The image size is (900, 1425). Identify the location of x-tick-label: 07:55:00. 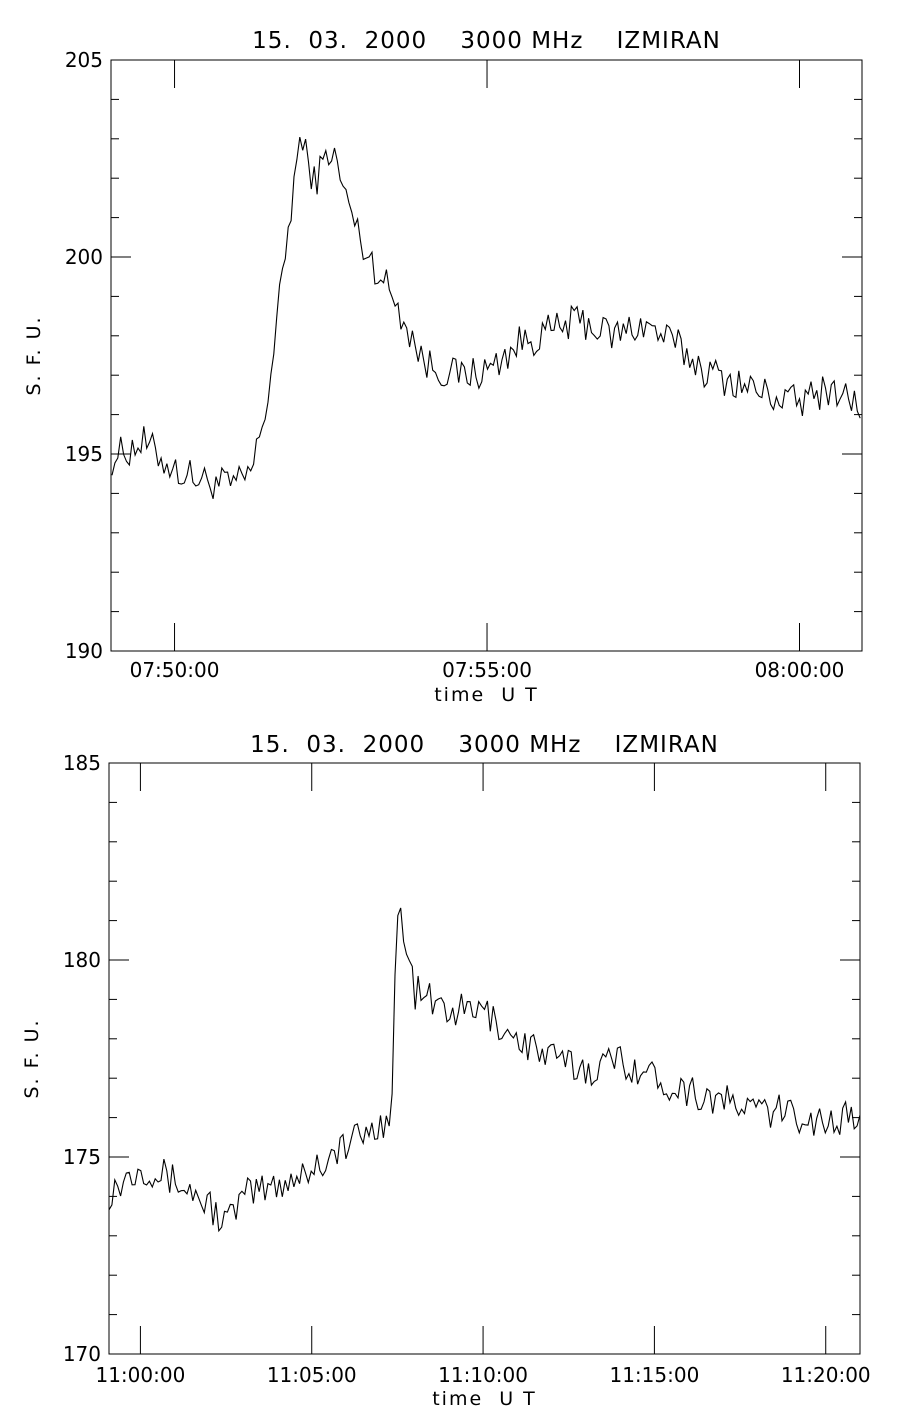
(487, 670).